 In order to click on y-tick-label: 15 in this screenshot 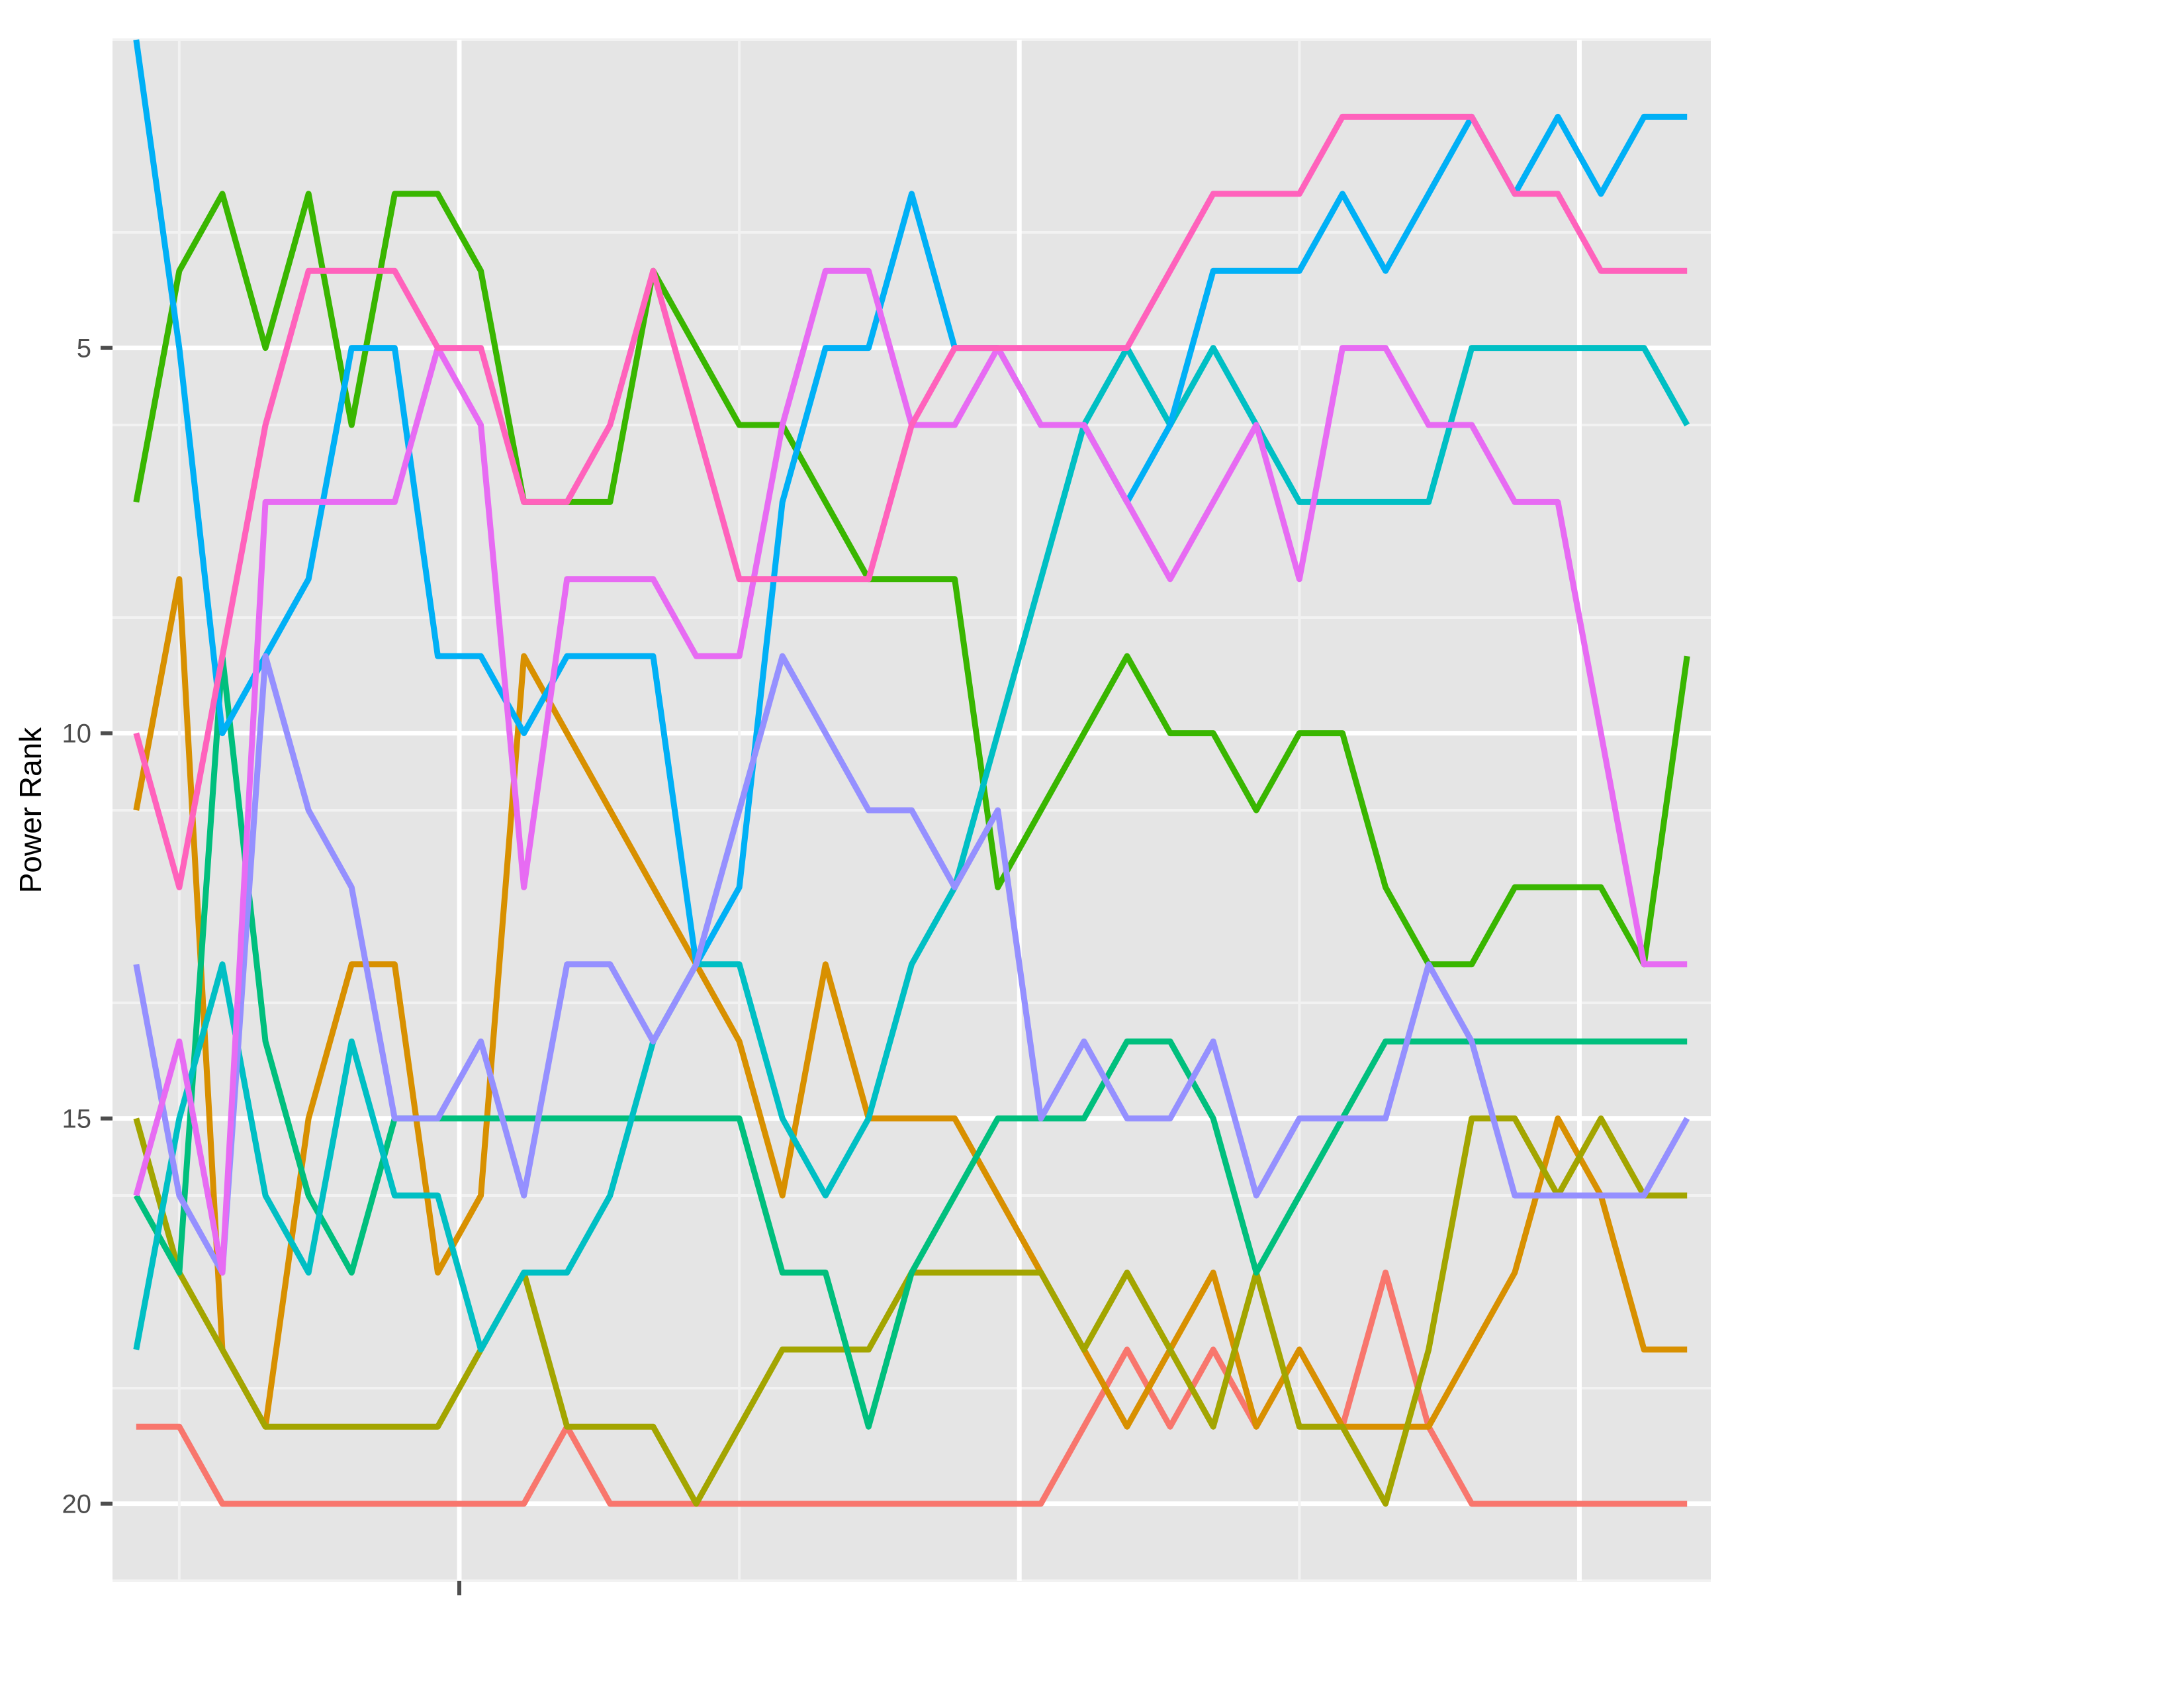, I will do `click(77, 1119)`.